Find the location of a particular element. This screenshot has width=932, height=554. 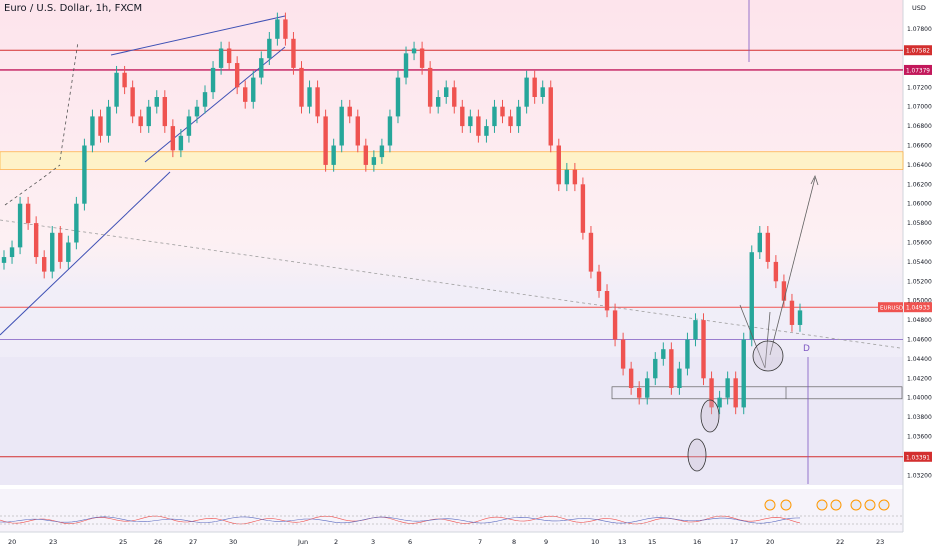

y-tick-label: 1.05000 is located at coordinates (919, 301).